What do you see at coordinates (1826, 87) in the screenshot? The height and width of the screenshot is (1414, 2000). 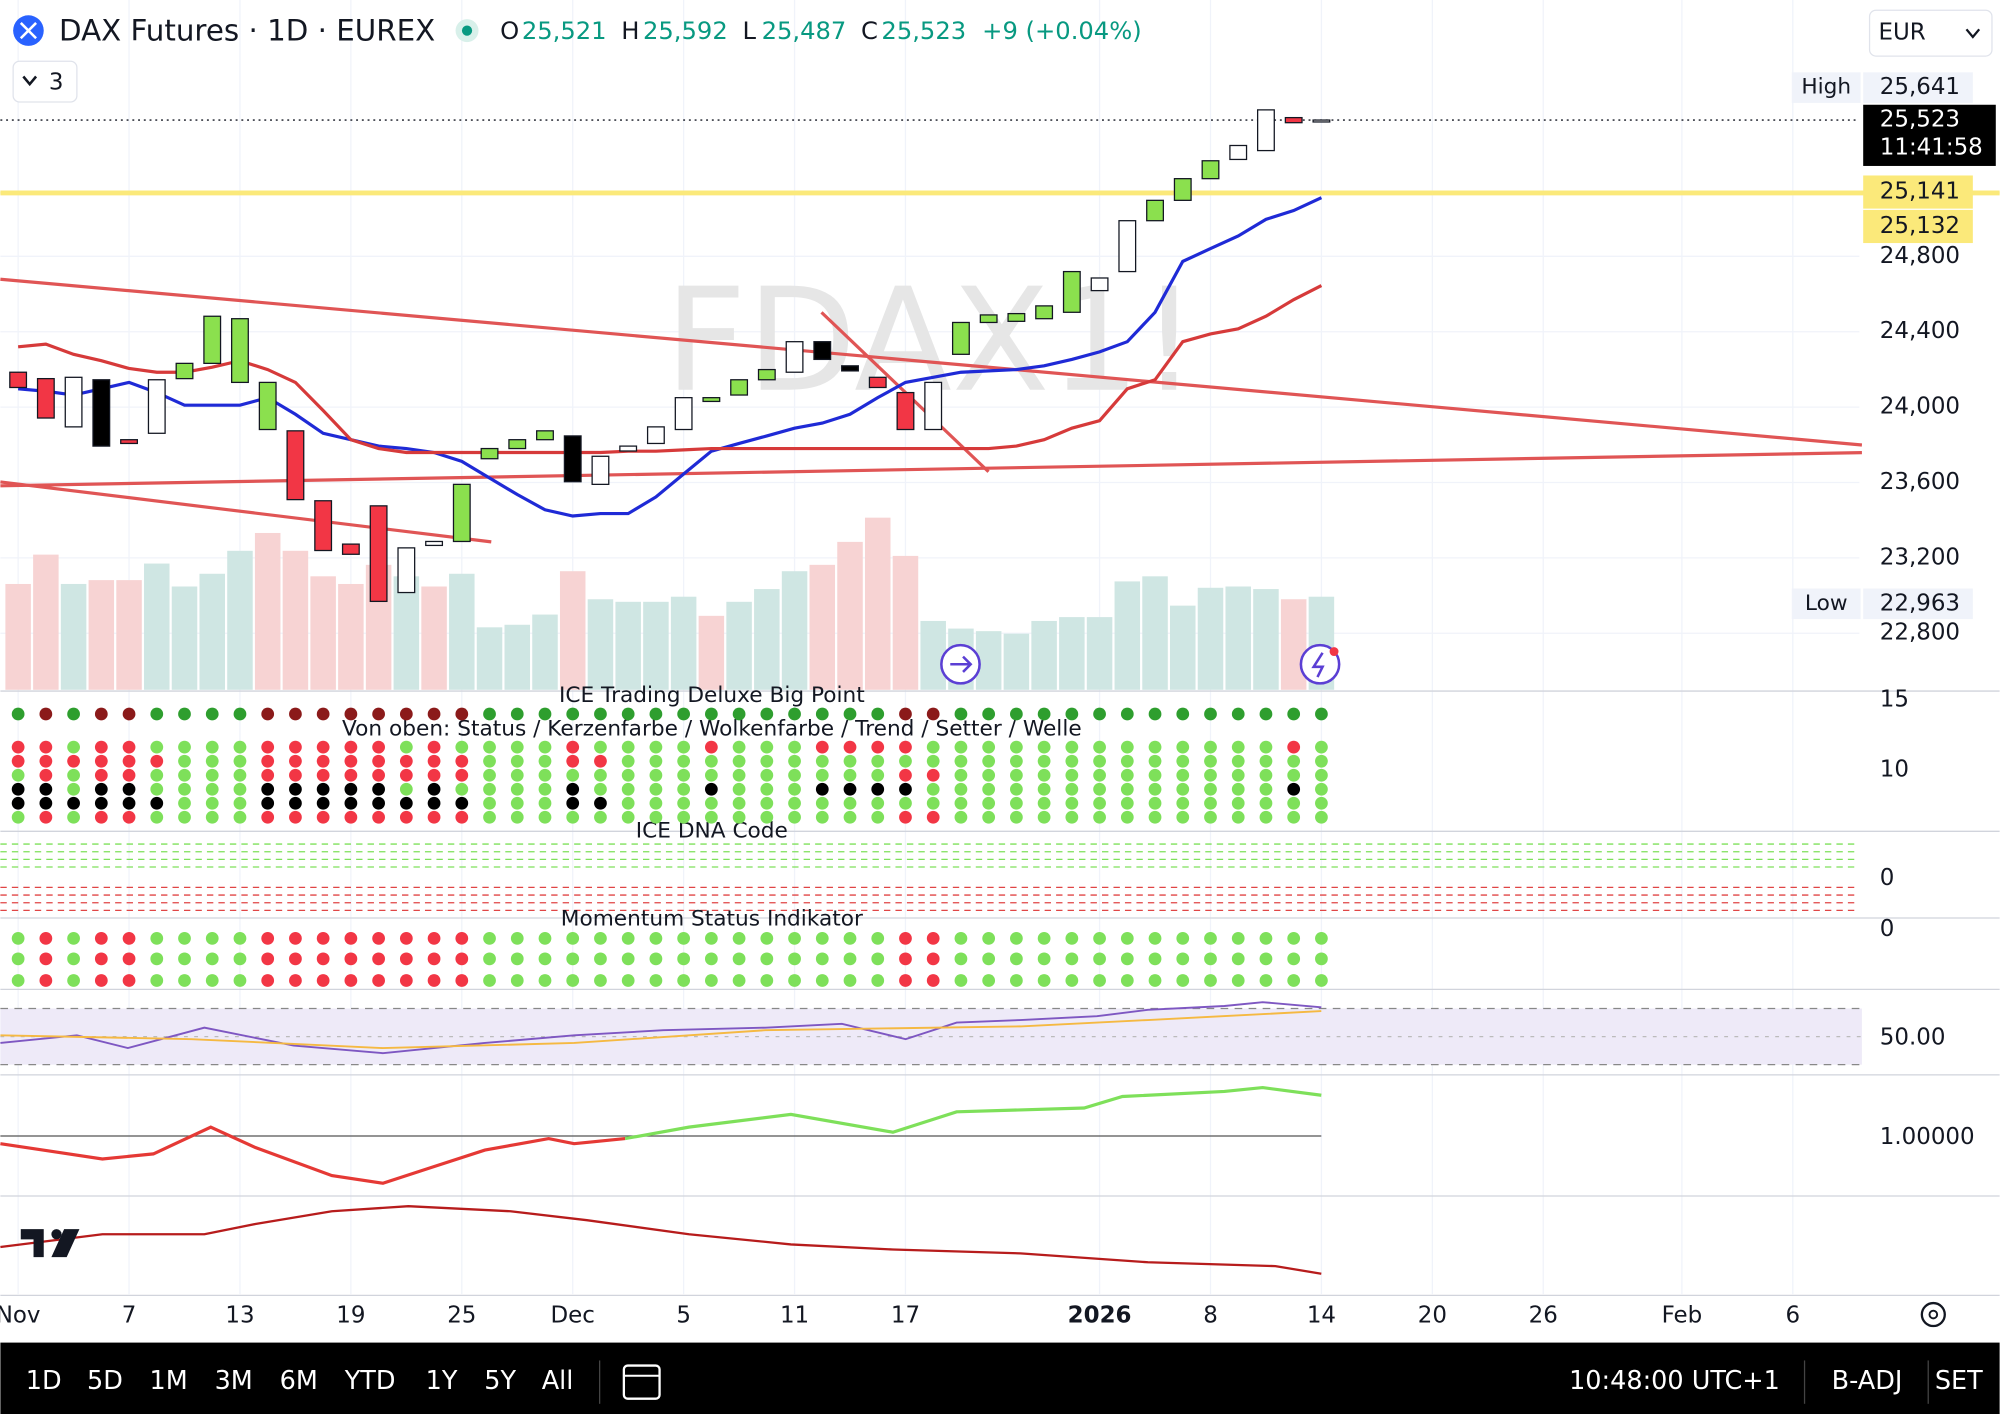 I see `extreme-name-box` at bounding box center [1826, 87].